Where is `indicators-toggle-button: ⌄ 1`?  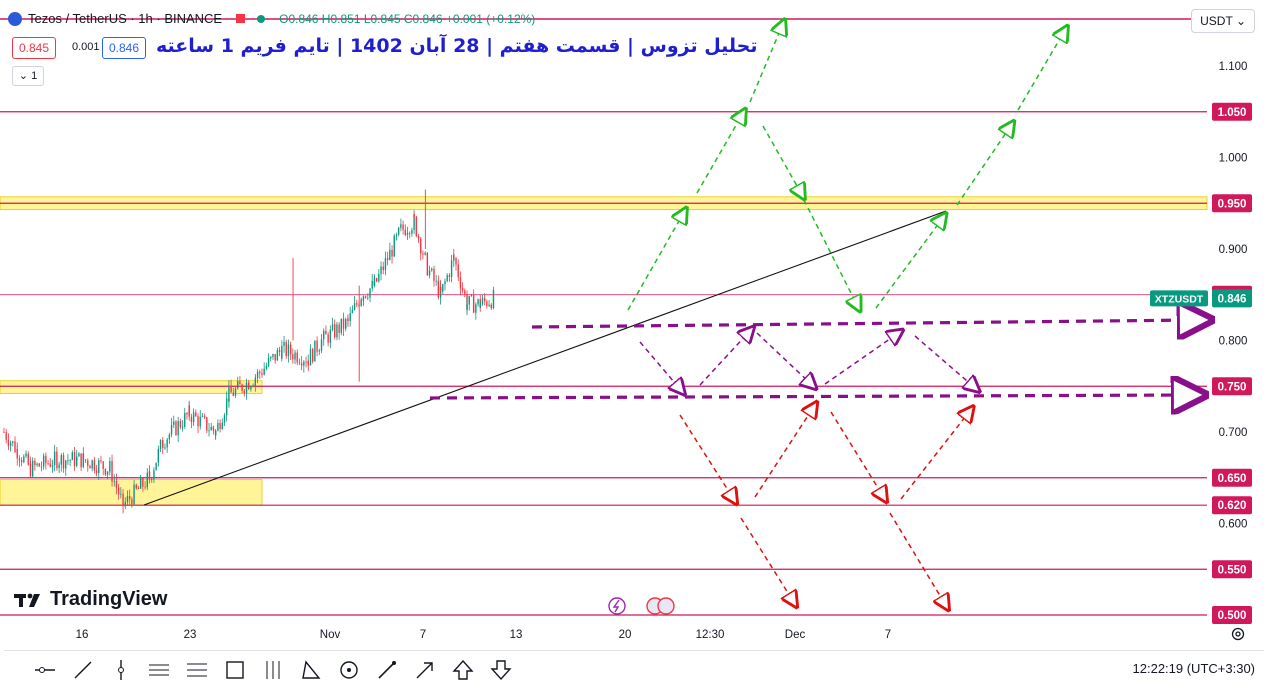 indicators-toggle-button: ⌄ 1 is located at coordinates (28, 76).